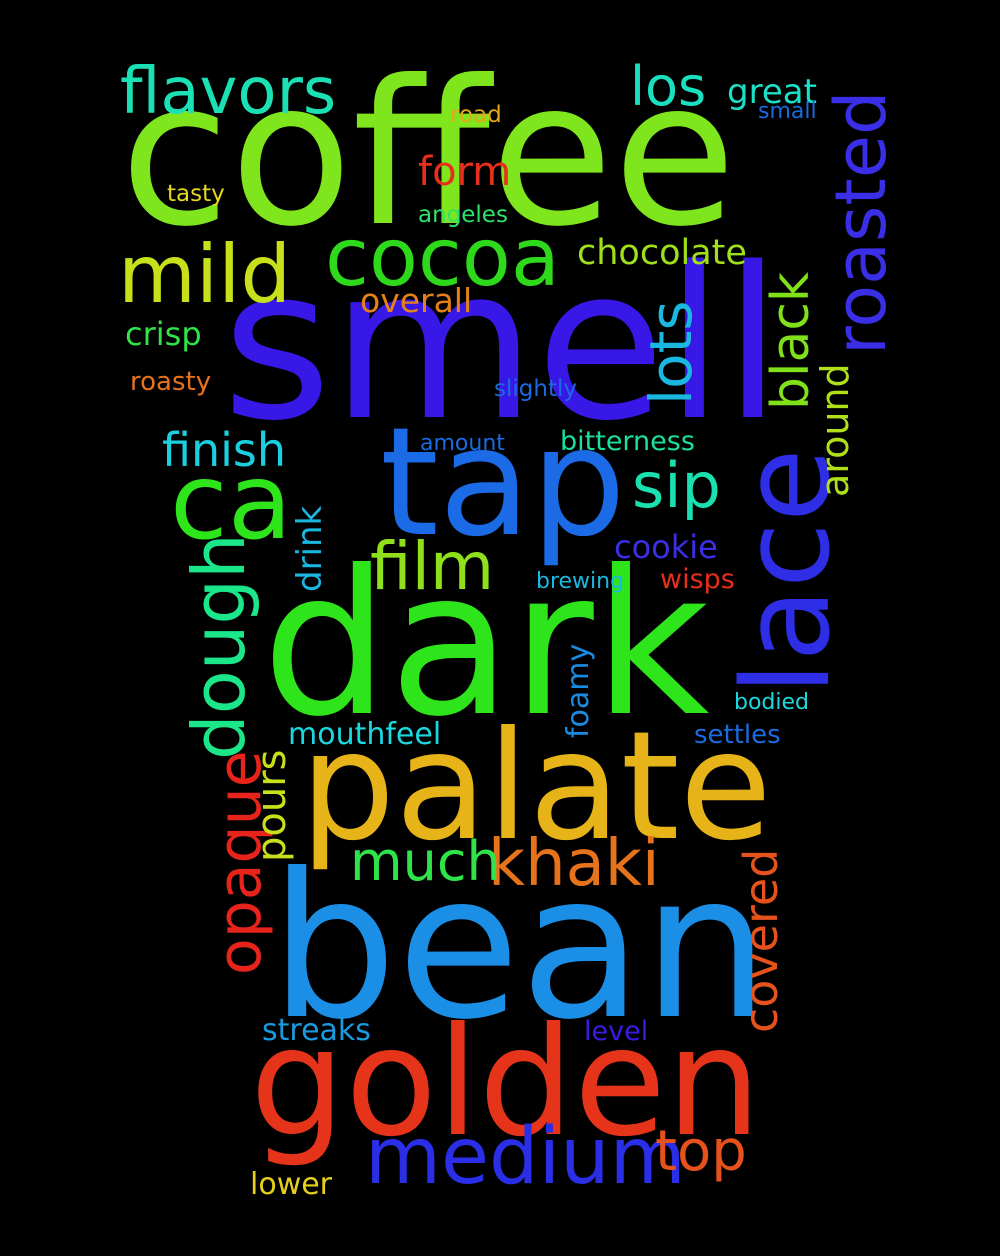  Describe the element at coordinates (861, 222) in the screenshot. I see `word-roasted: roasted` at that location.